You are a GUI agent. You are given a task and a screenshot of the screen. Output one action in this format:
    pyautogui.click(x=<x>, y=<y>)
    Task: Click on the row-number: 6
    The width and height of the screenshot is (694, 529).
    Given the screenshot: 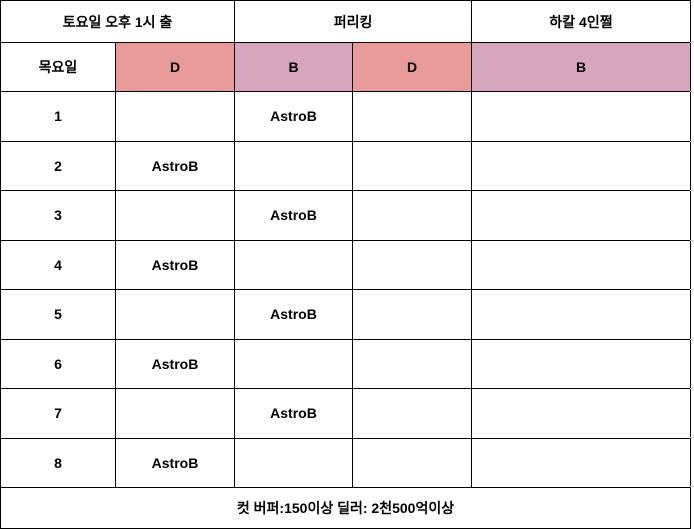 What is the action you would take?
    pyautogui.click(x=58, y=363)
    